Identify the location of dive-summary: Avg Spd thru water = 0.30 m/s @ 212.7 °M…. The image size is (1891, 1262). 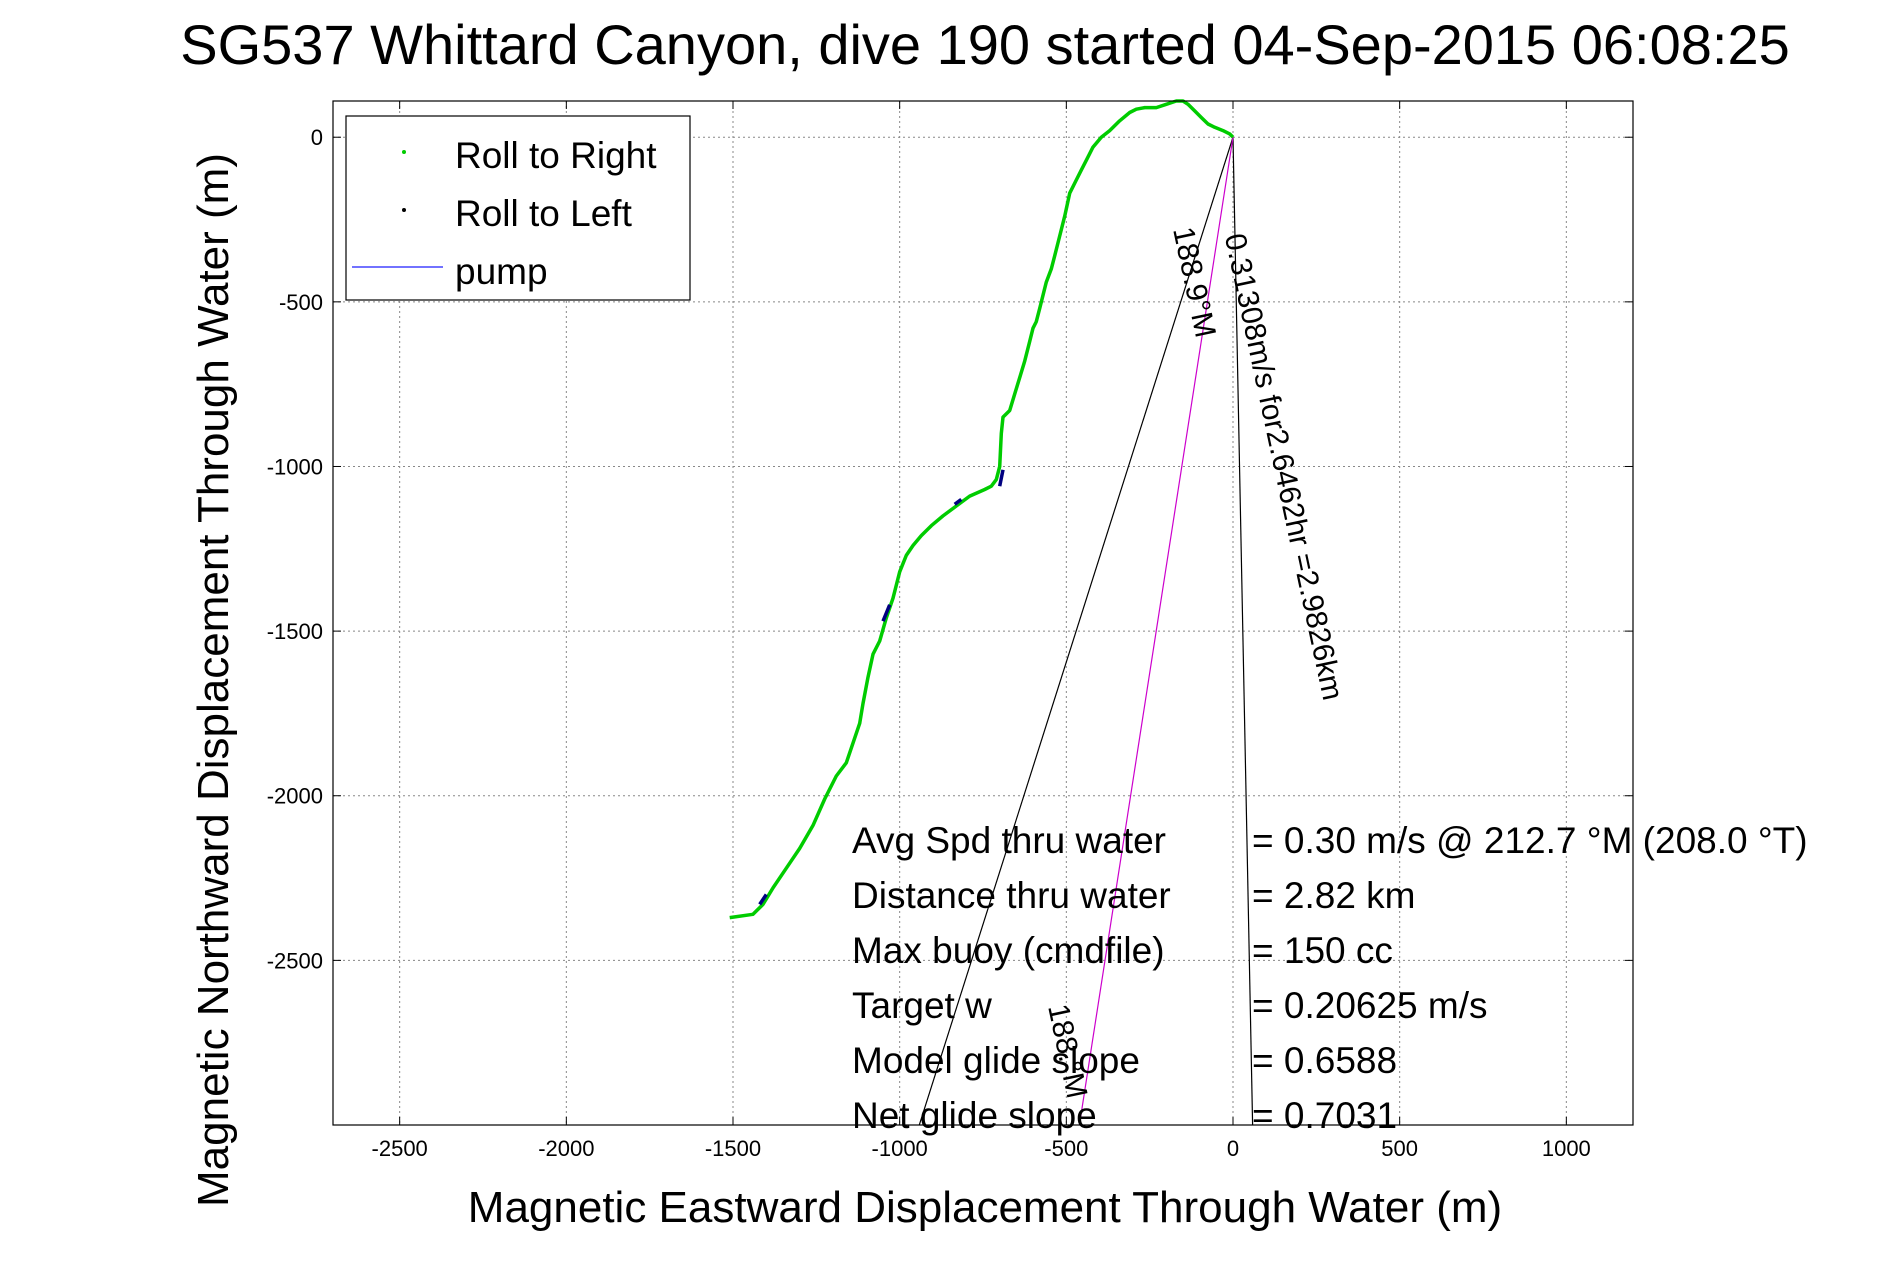
(1330, 978).